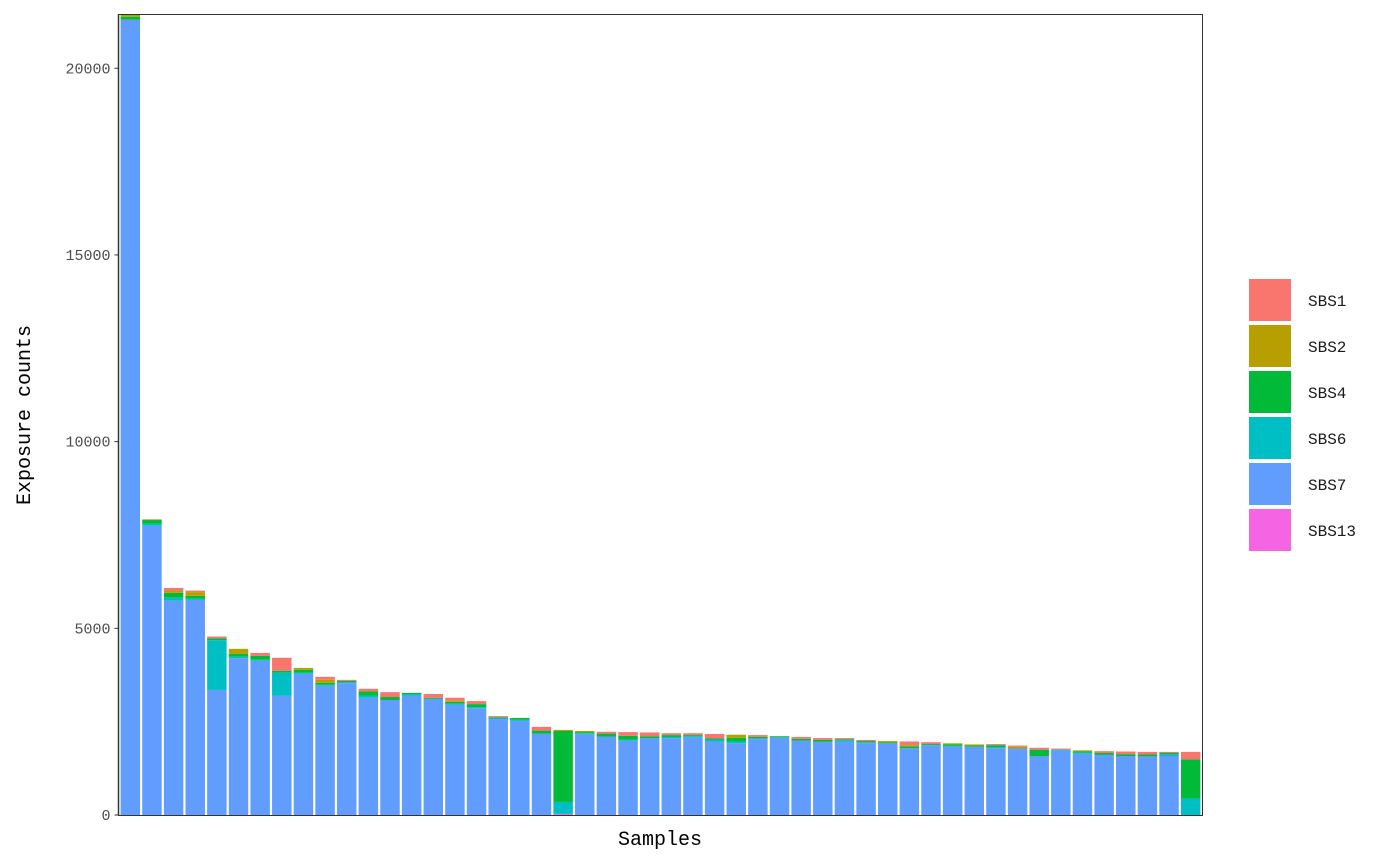  I want to click on legend-label: SBS6, so click(1327, 440).